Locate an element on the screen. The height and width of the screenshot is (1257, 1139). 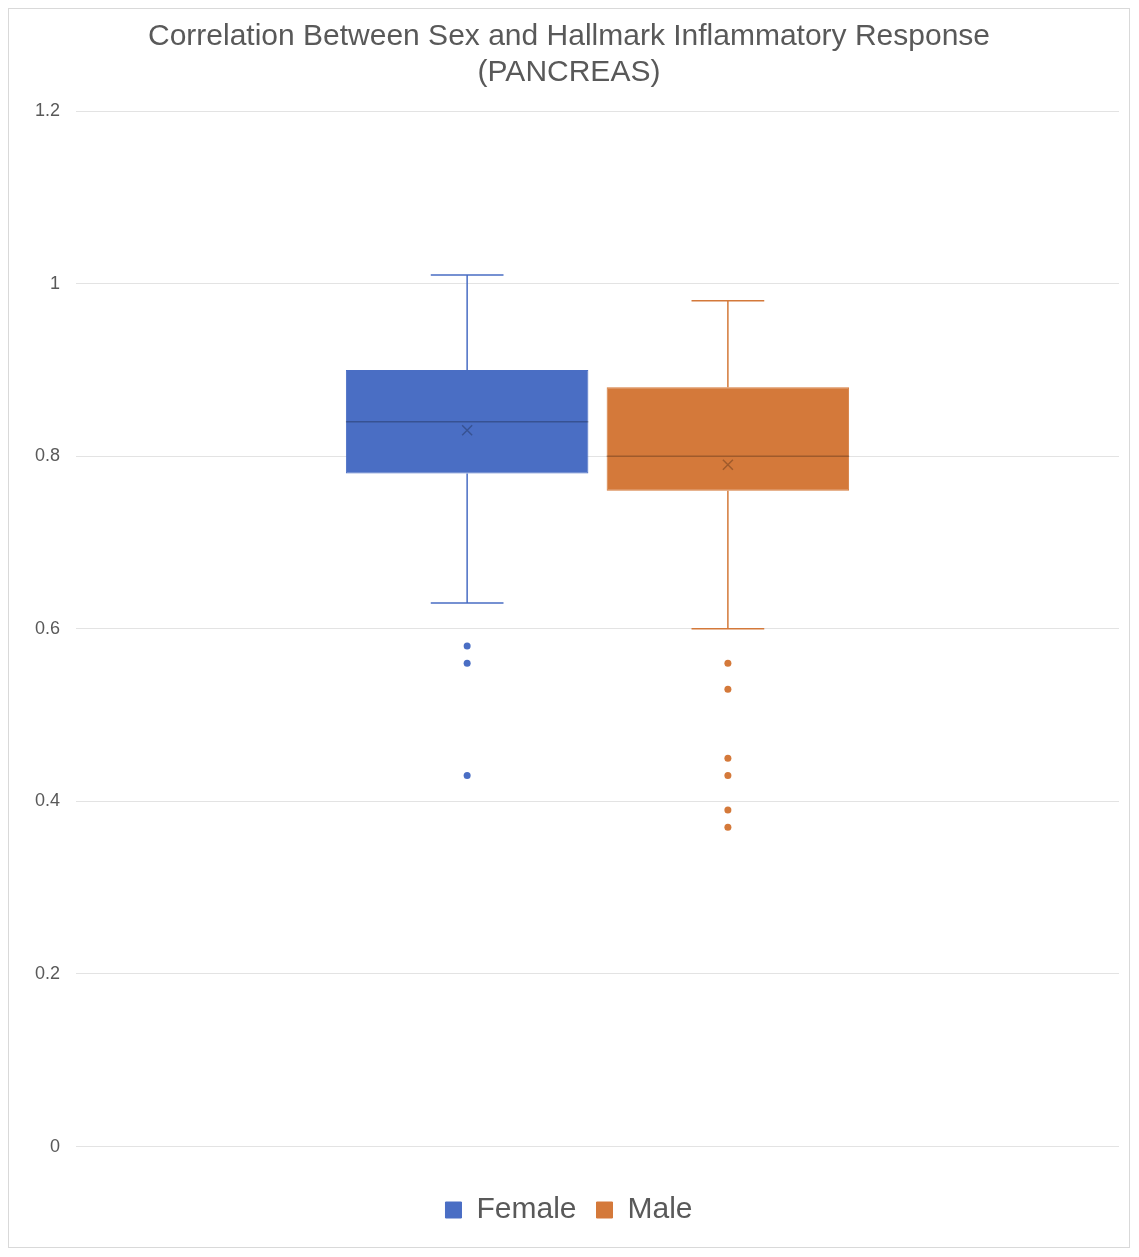
y-tick-label: 0.2 is located at coordinates (47, 972).